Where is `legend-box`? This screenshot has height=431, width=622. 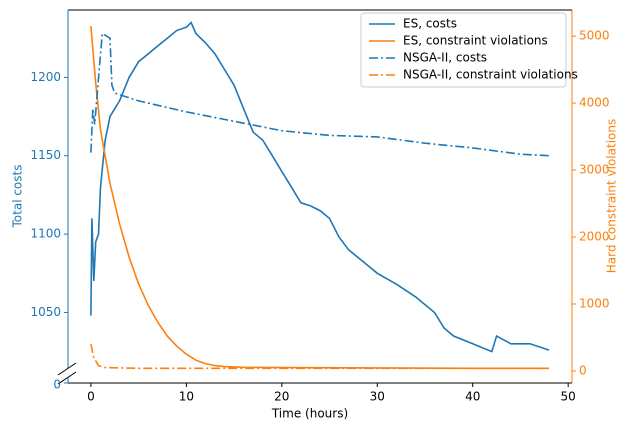 legend-box is located at coordinates (463, 50).